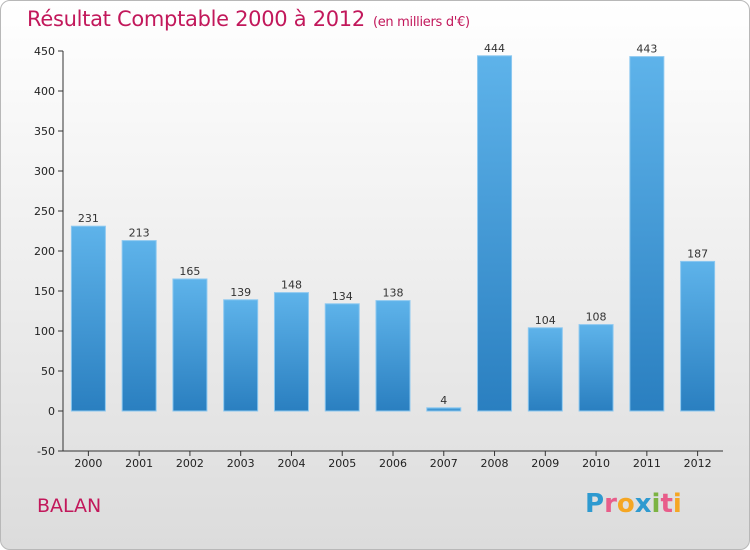 This screenshot has height=550, width=750. Describe the element at coordinates (44, 251) in the screenshot. I see `y-tick-label: 200` at that location.